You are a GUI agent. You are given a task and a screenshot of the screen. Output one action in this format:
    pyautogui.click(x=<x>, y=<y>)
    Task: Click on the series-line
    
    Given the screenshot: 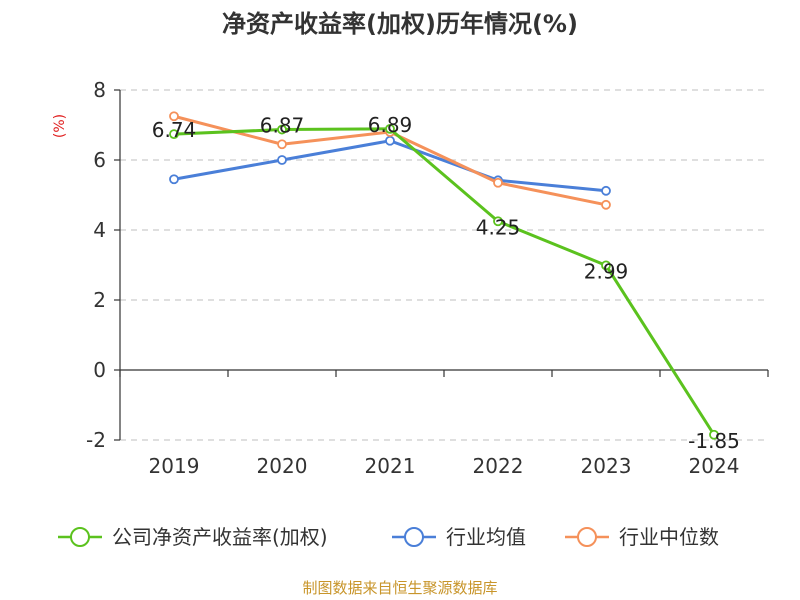 What is the action you would take?
    pyautogui.click(x=390, y=166)
    